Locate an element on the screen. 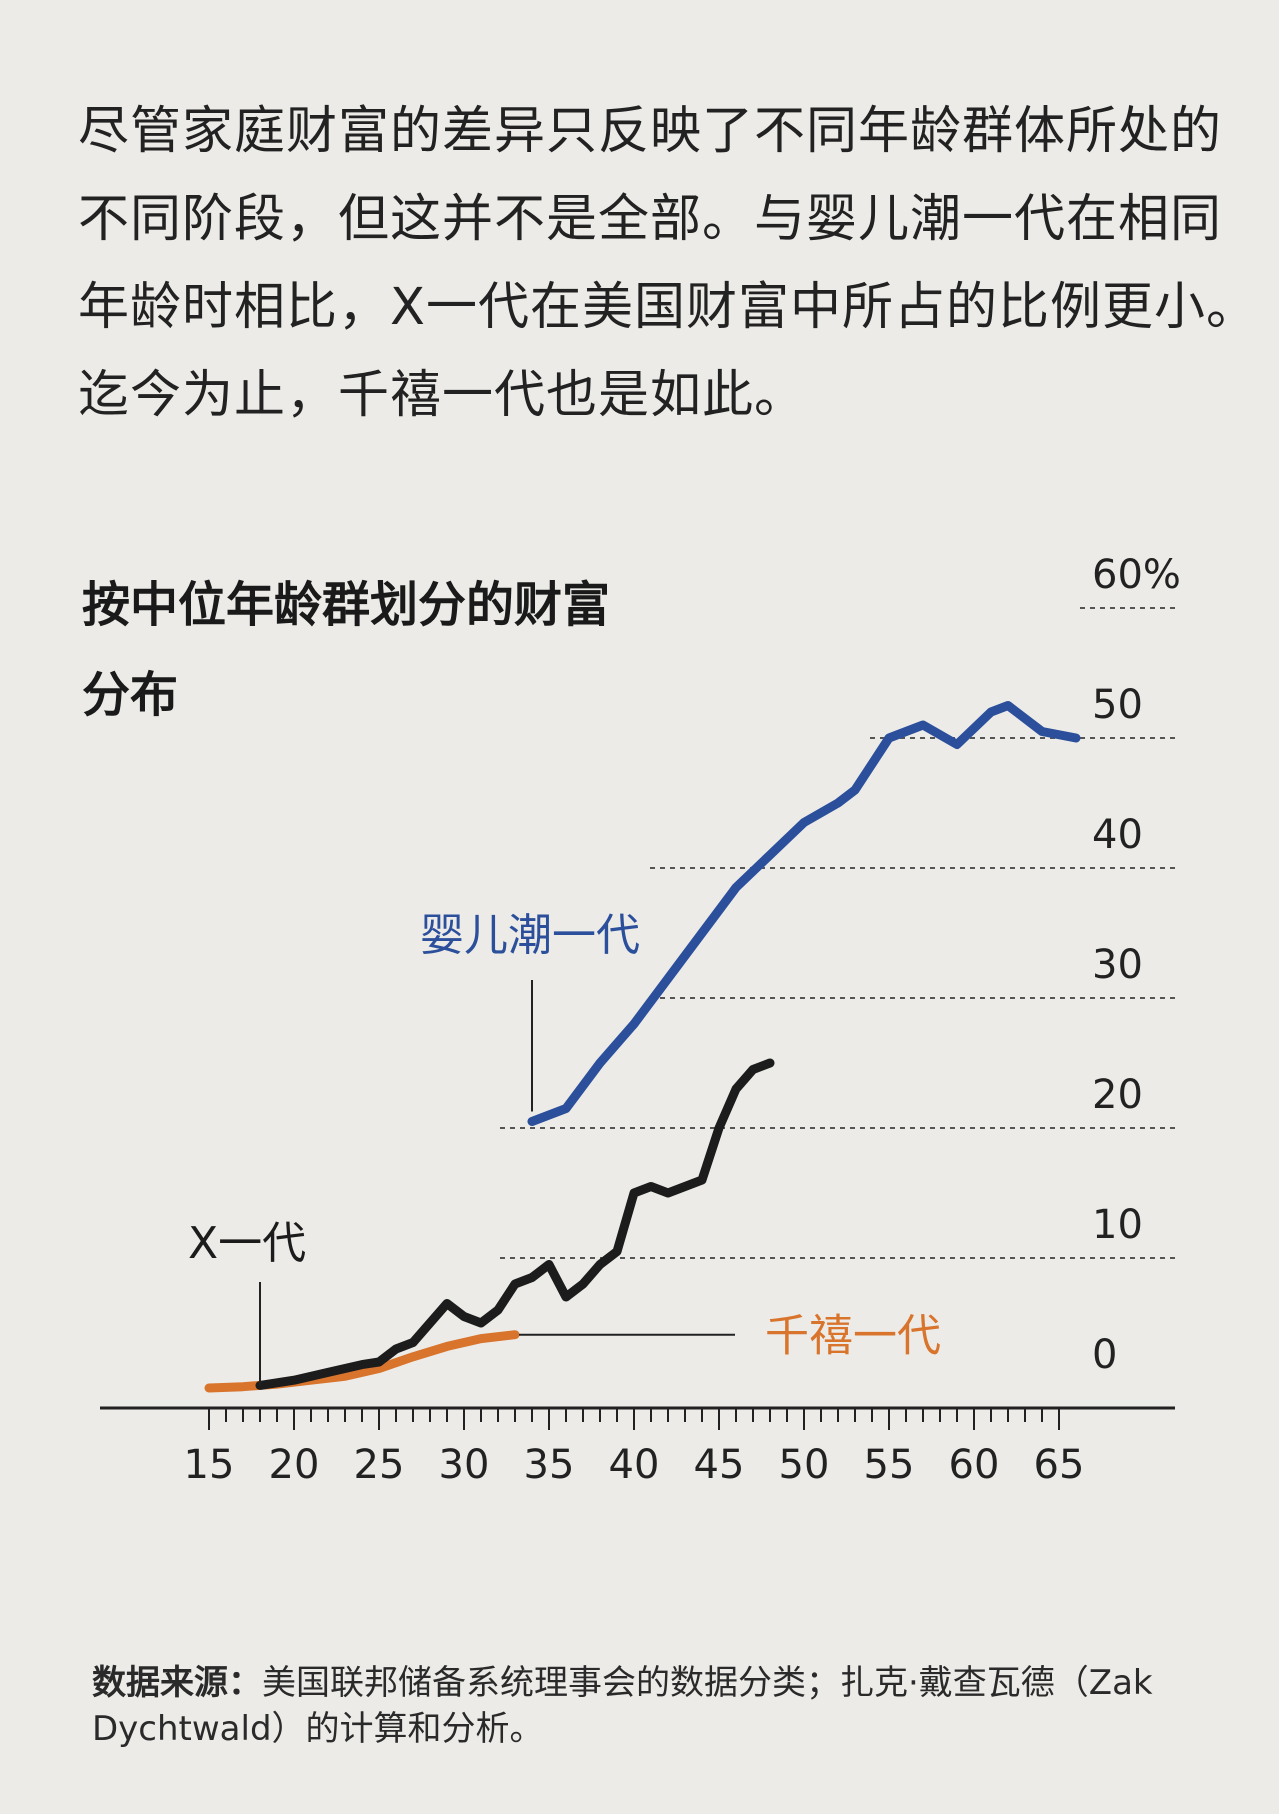  chart-title: 按中位年龄群划分的财富分布 is located at coordinates (346, 650).